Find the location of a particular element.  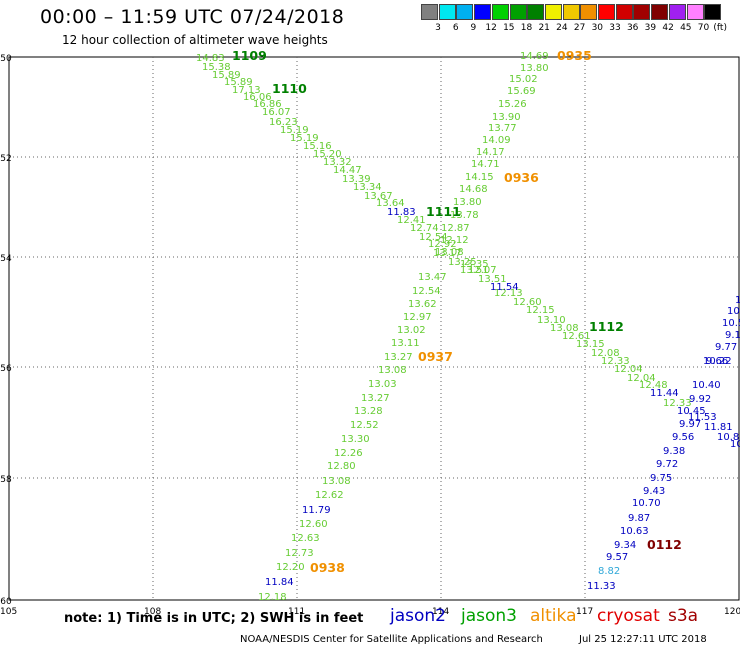

wave-height-value: 13.34 is located at coordinates (367, 187).